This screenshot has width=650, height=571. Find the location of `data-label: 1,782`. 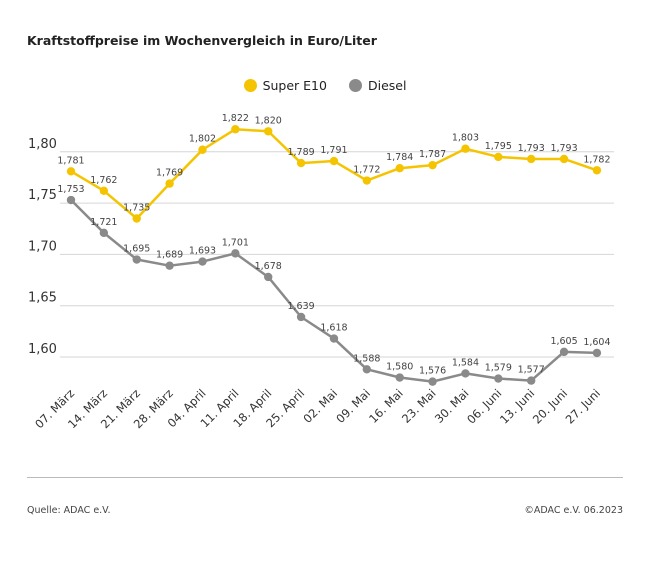

data-label: 1,782 is located at coordinates (596, 159).